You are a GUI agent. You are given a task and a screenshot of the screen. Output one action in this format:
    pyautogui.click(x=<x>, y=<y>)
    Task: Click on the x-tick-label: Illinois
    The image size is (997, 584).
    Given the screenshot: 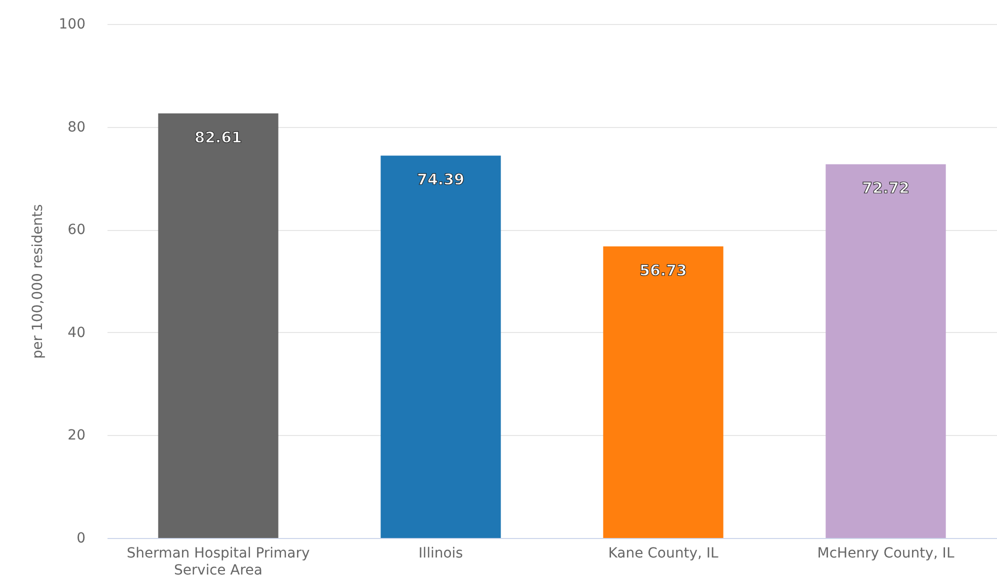 What is the action you would take?
    pyautogui.click(x=440, y=554)
    